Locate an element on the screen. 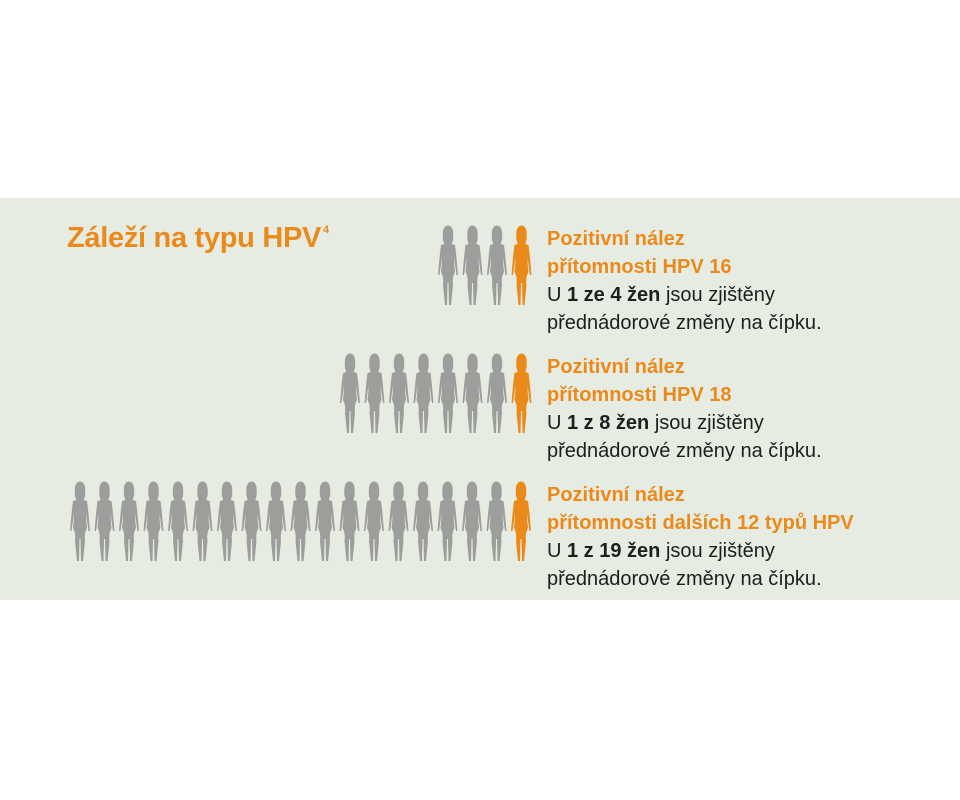 Image resolution: width=960 pixels, height=800 pixels. women-figures-hpv18 is located at coordinates (435, 393).